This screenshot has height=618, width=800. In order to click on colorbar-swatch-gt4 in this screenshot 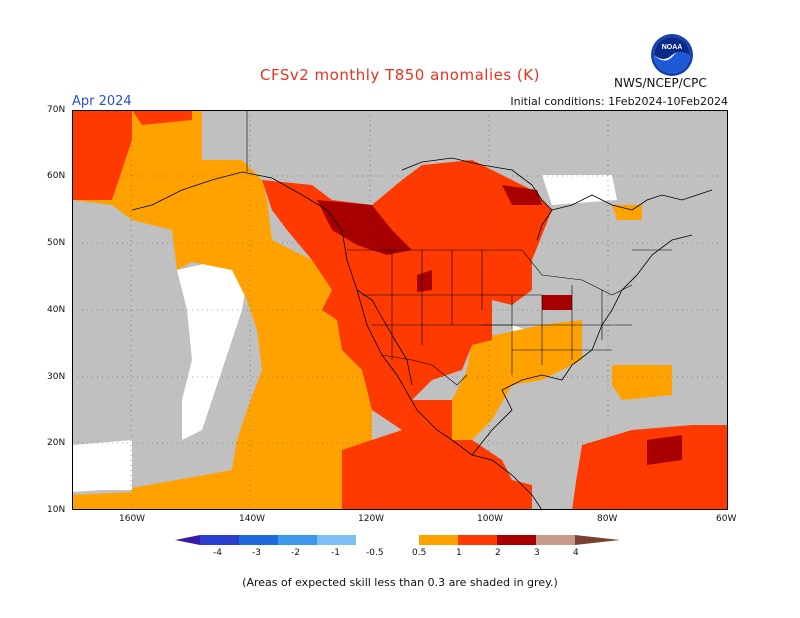, I will do `click(597, 540)`.